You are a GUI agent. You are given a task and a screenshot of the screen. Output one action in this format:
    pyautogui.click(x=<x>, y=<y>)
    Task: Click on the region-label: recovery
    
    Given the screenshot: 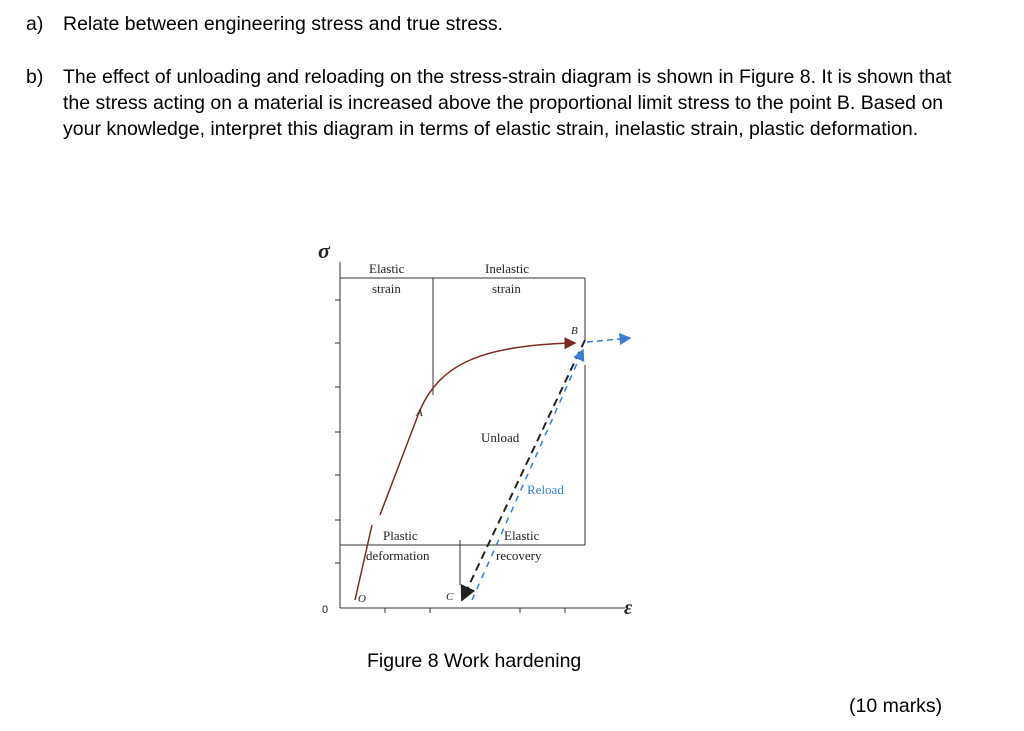 What is the action you would take?
    pyautogui.click(x=519, y=555)
    